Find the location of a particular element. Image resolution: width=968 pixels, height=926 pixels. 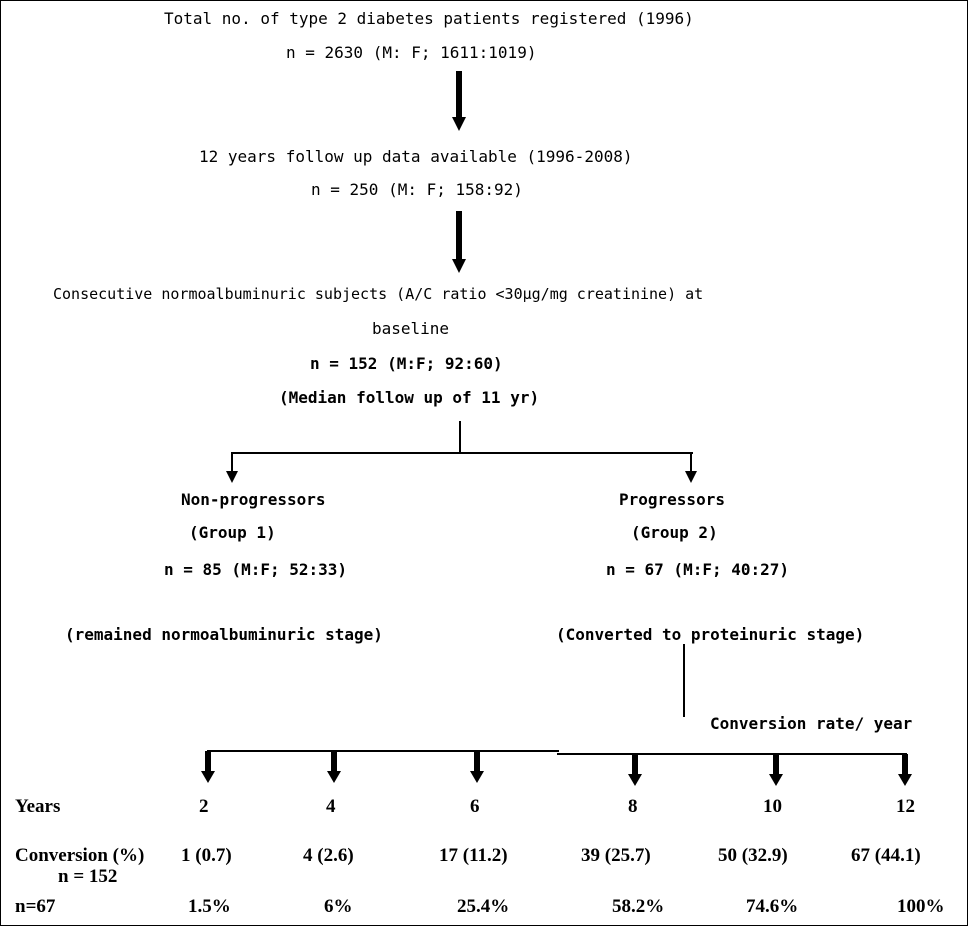

year-8-head is located at coordinates (635, 780).